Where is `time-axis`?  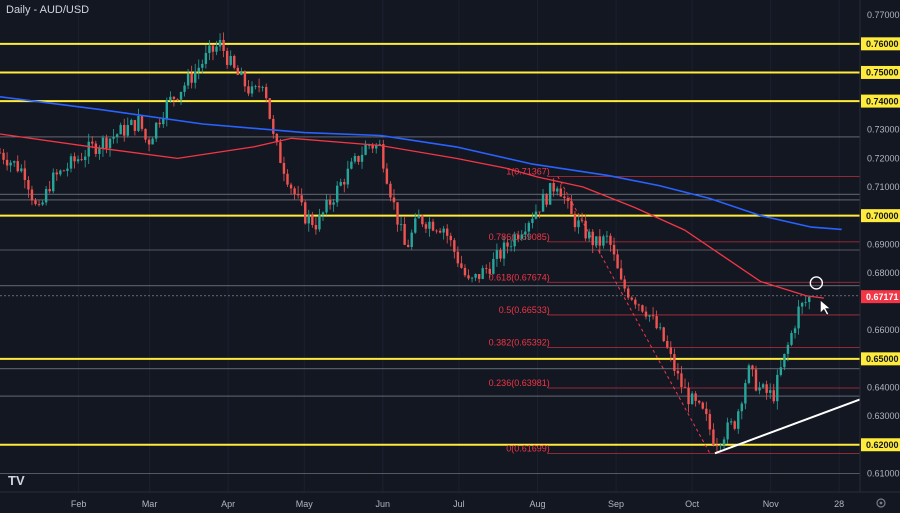
time-axis is located at coordinates (450, 502).